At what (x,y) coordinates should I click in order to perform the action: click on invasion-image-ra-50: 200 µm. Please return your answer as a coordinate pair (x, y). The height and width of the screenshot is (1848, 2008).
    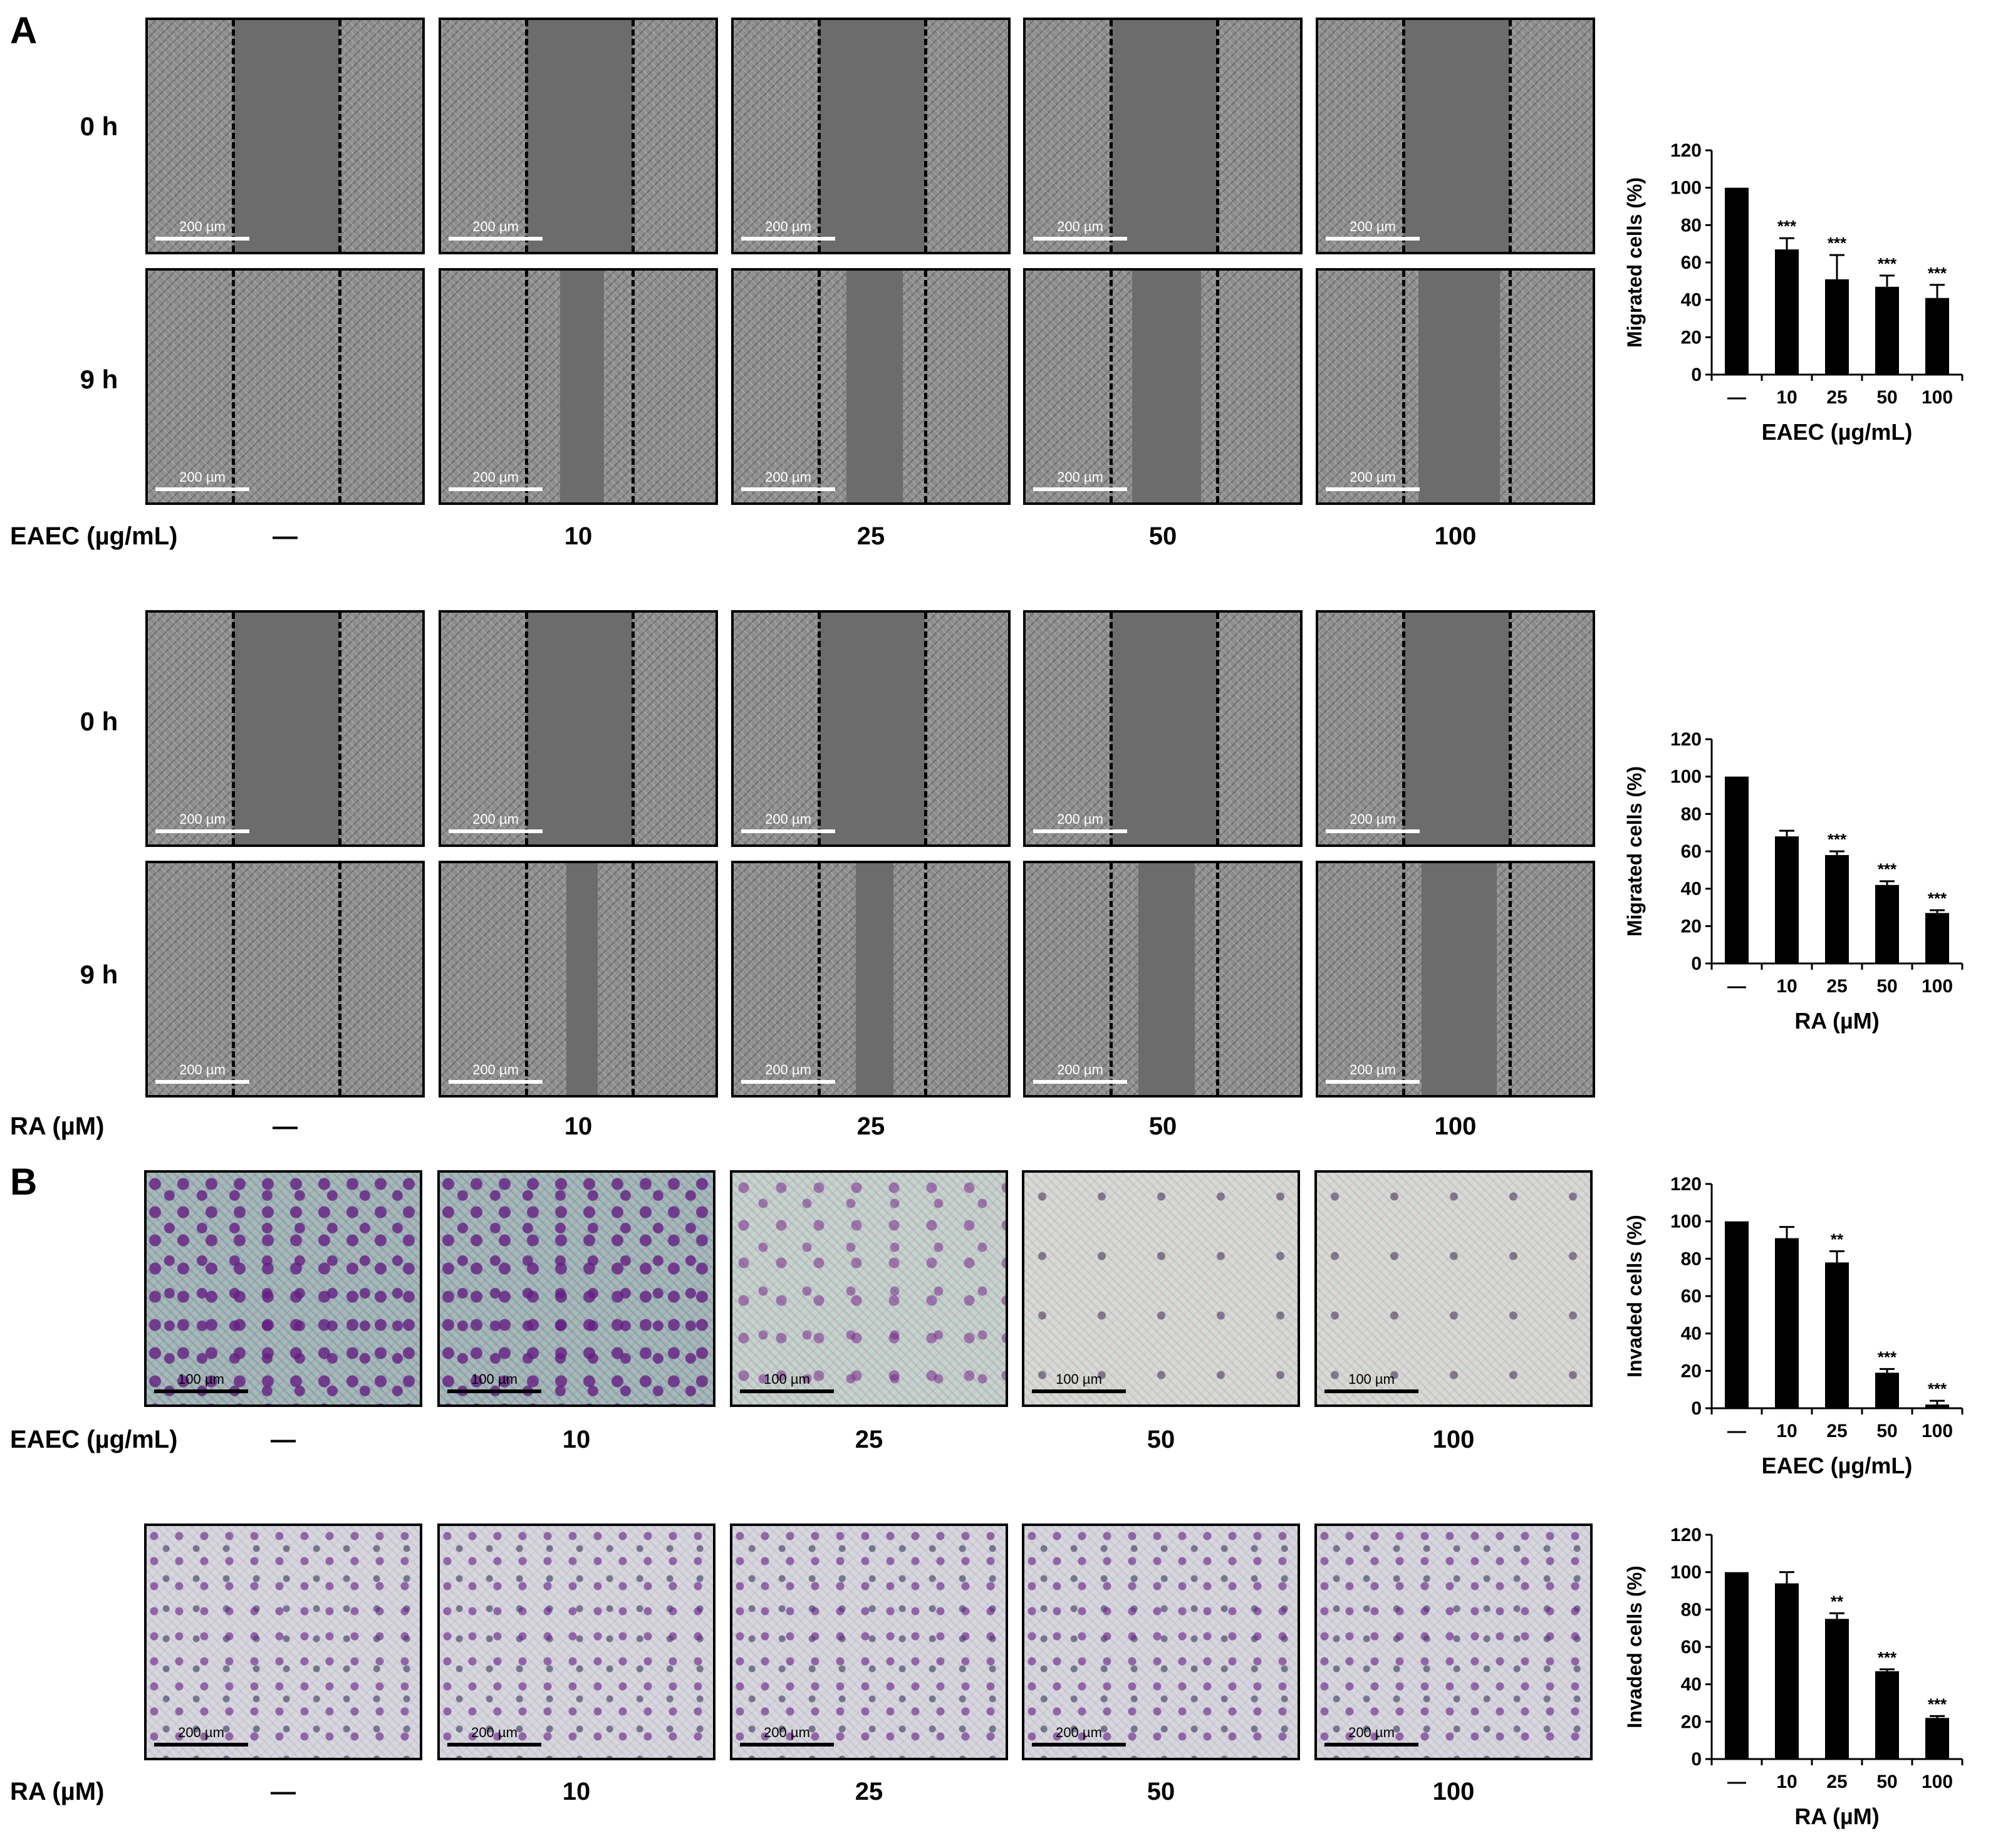
    Looking at the image, I should click on (1161, 1642).